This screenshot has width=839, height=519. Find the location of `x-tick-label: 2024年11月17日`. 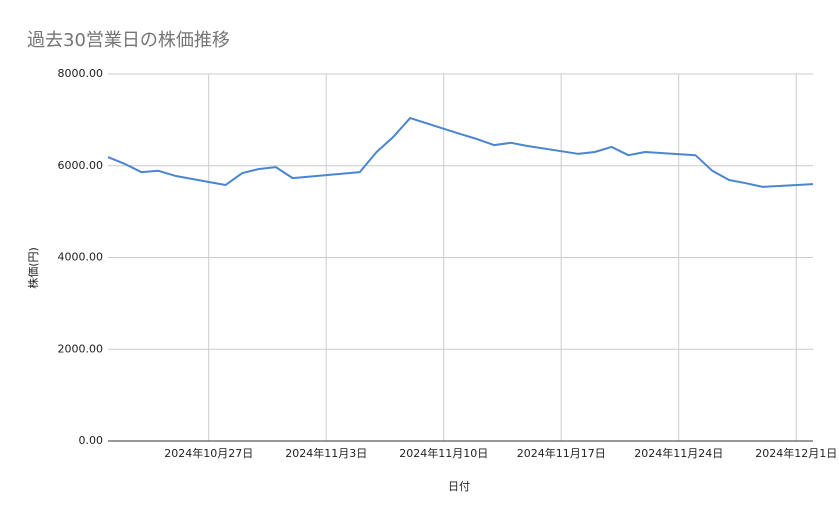

x-tick-label: 2024年11月17日 is located at coordinates (561, 453).